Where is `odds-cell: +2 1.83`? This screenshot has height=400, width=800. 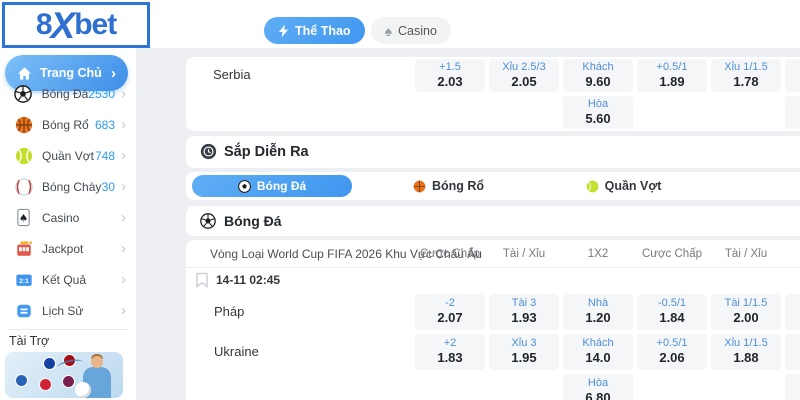
odds-cell: +2 1.83 is located at coordinates (450, 352).